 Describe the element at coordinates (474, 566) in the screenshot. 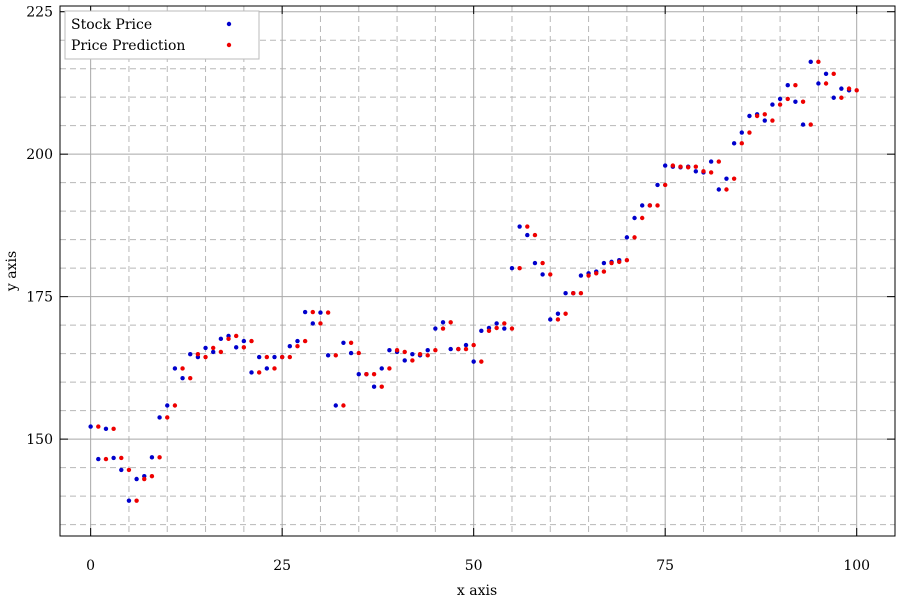

I see `x-tick-label: 50` at that location.